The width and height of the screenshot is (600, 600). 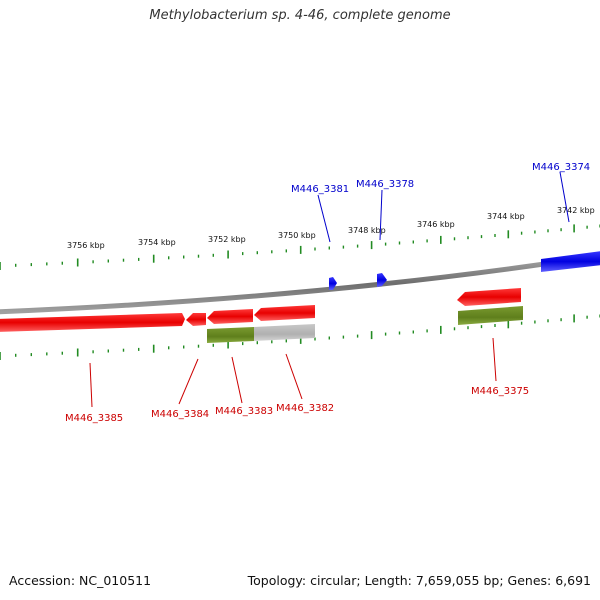 I want to click on scale-label-3752: 3752 kbp, so click(x=227, y=239).